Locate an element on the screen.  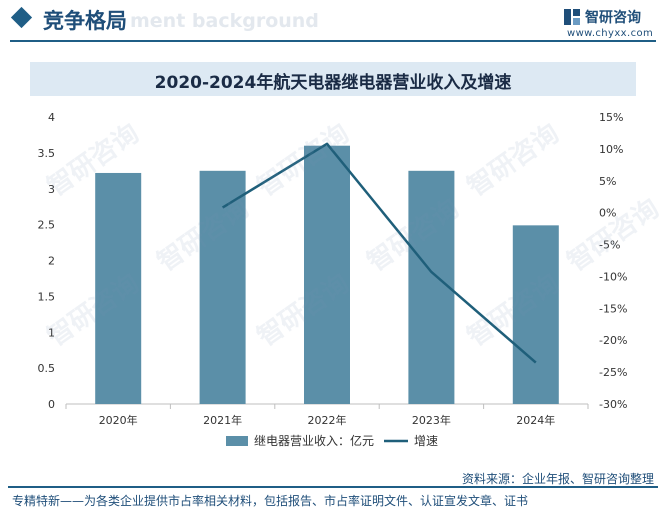
y-tick-label: 0 is located at coordinates (51, 404).